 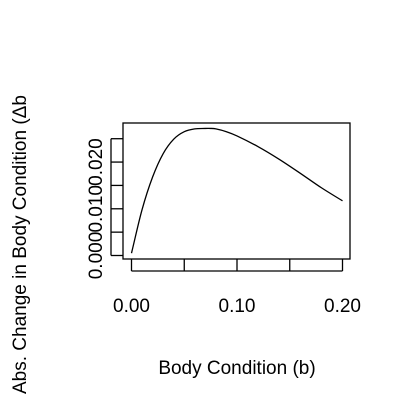 I want to click on x-axis: 0.00 0.10 0.20, so click(x=237, y=288).